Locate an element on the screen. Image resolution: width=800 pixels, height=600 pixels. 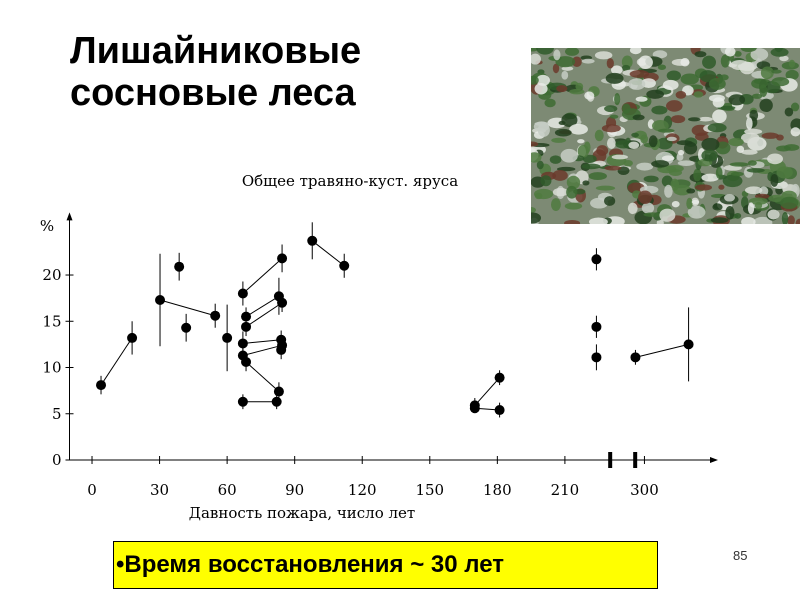
y-axis-label: % is located at coordinates (47, 226).